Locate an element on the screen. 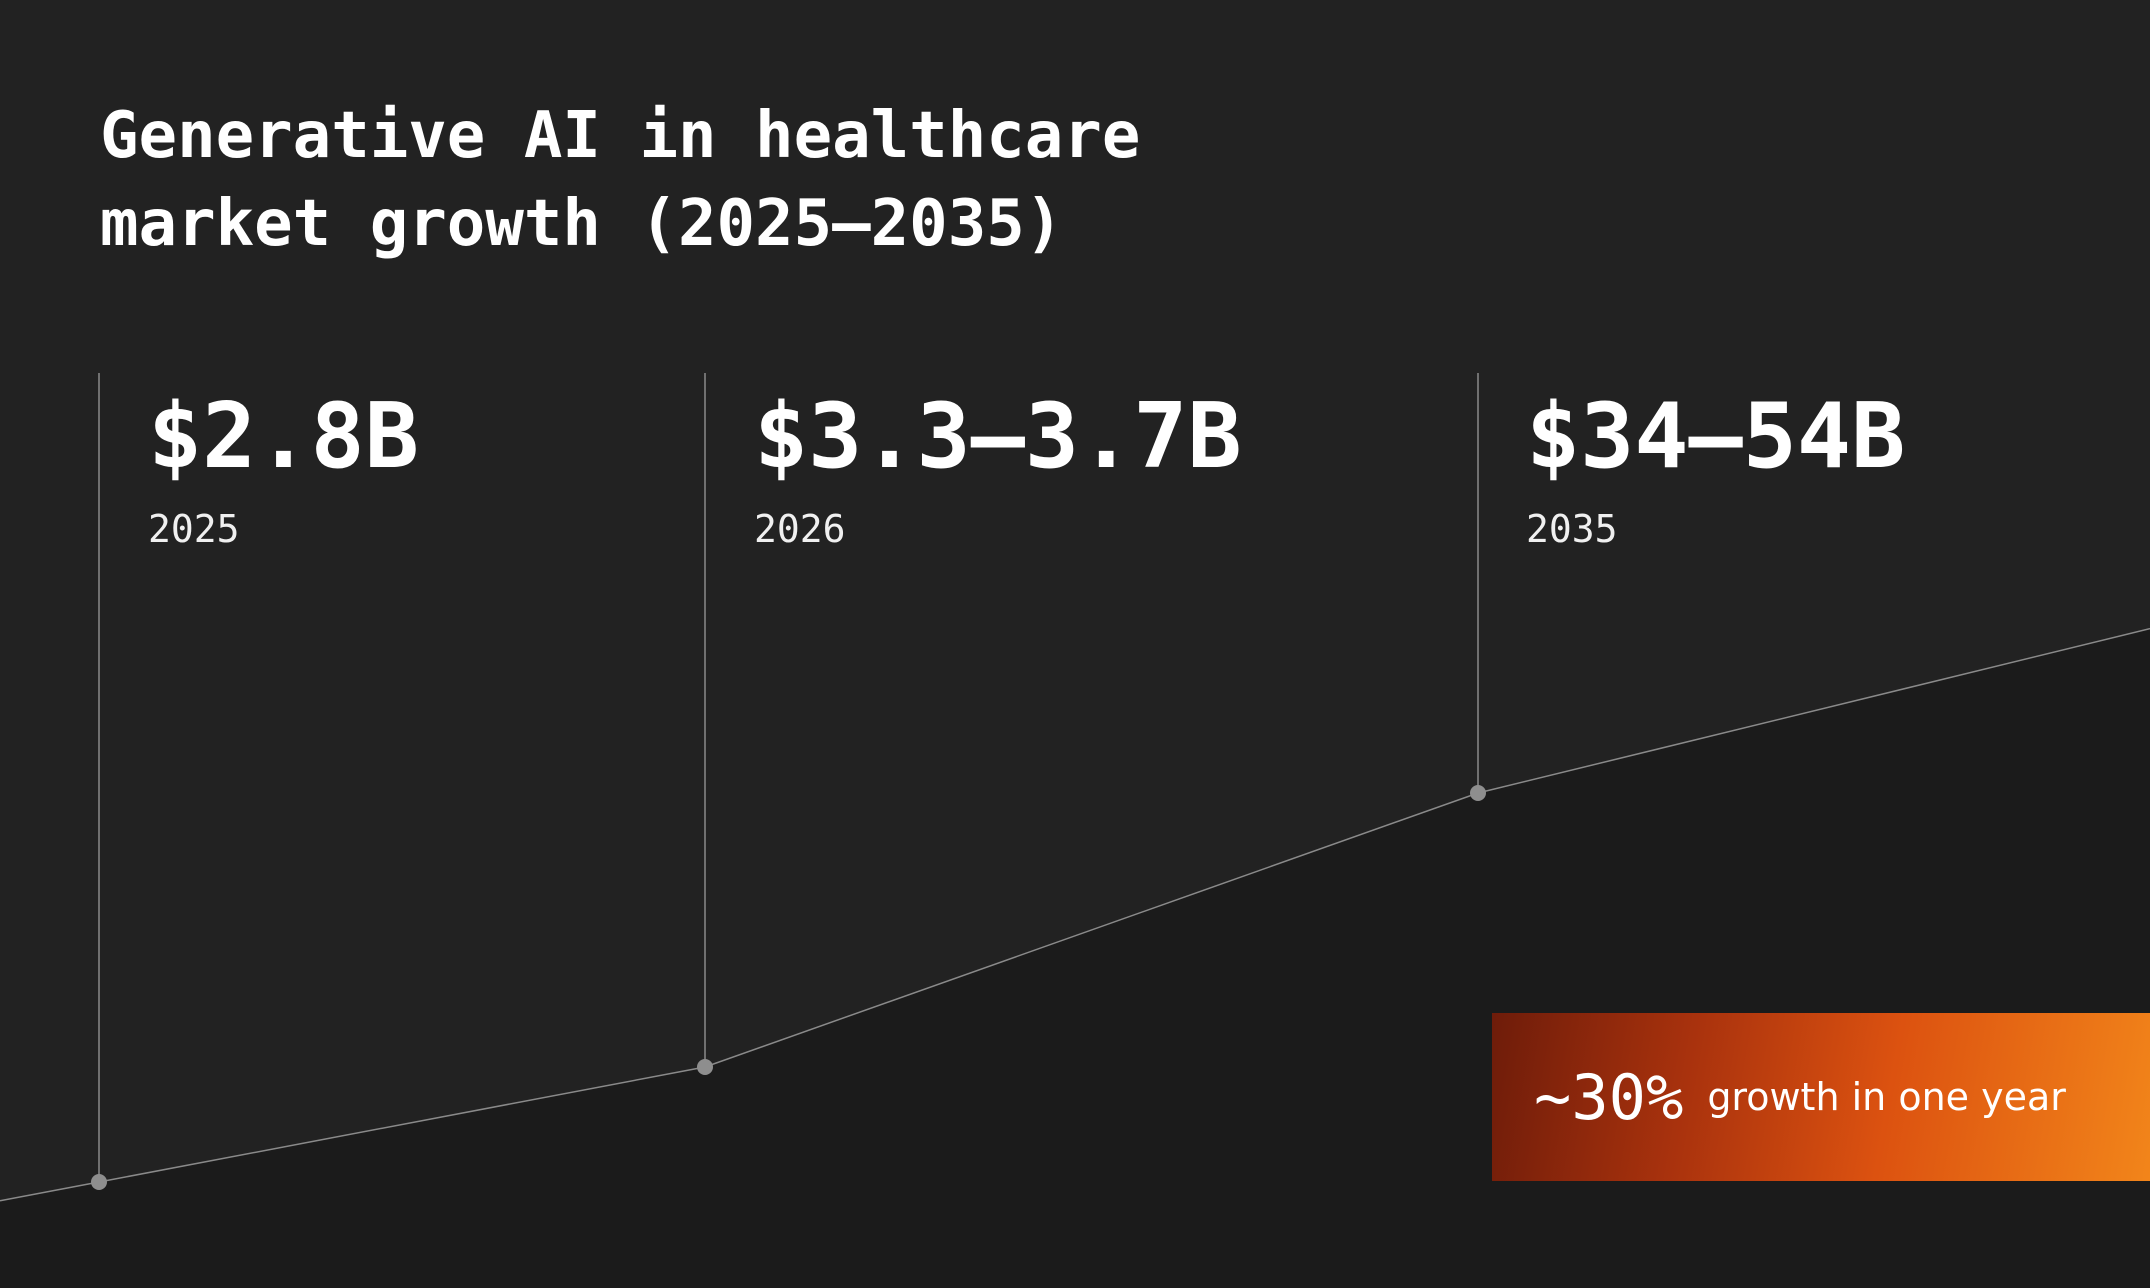 The image size is (2150, 1288). data-point-2025 is located at coordinates (99, 1182).